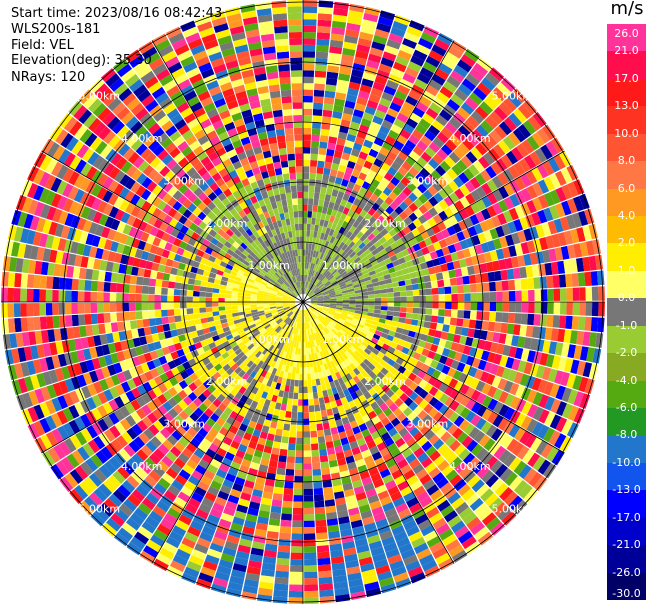  What do you see at coordinates (626, 572) in the screenshot?
I see `colorbar-tick-label: -26.0` at bounding box center [626, 572].